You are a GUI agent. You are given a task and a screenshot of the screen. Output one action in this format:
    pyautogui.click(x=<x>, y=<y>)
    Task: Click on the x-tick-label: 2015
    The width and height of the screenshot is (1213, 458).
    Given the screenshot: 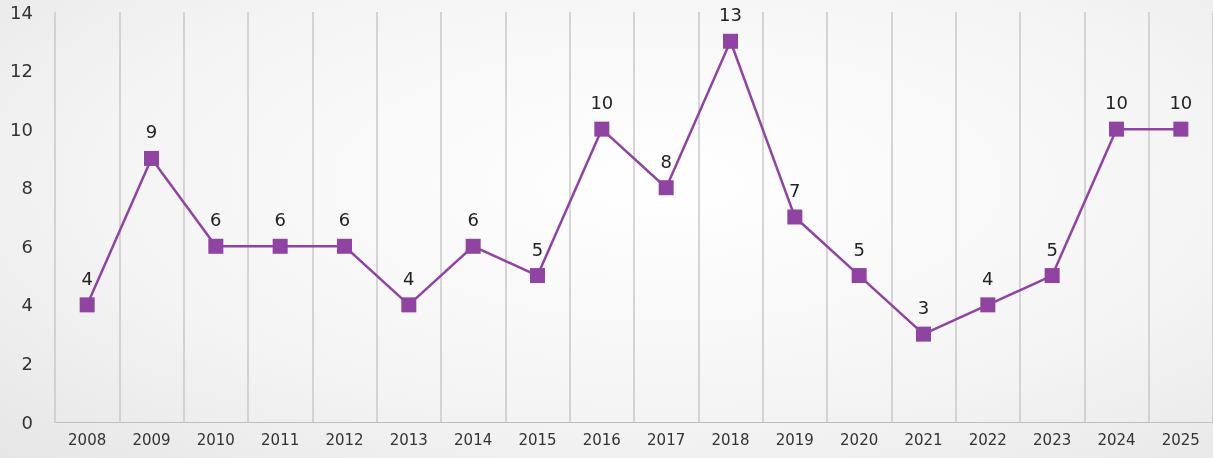 What is the action you would take?
    pyautogui.click(x=537, y=439)
    